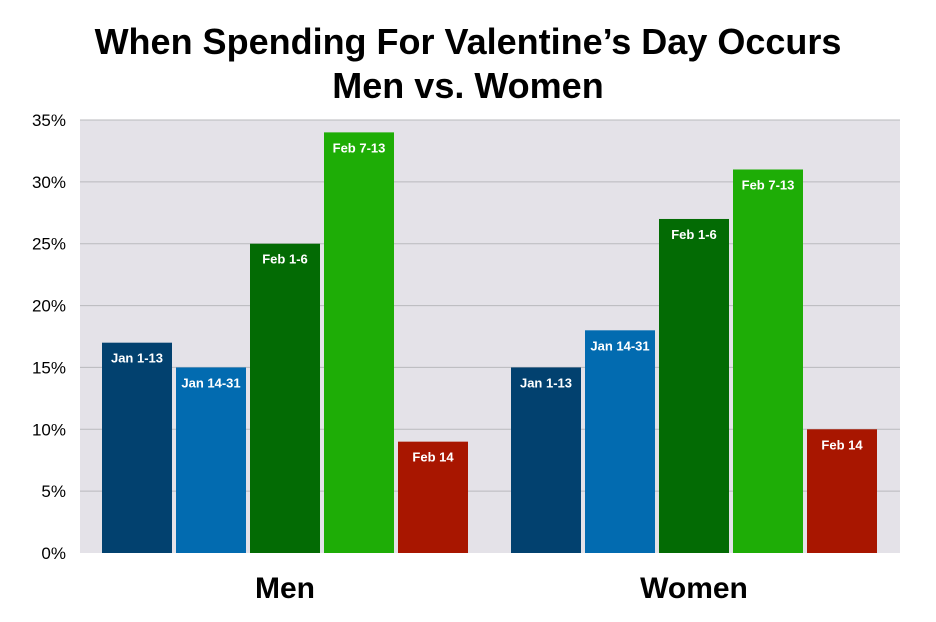 The image size is (936, 622). What do you see at coordinates (53, 553) in the screenshot?
I see `y-tick-label: 0%` at bounding box center [53, 553].